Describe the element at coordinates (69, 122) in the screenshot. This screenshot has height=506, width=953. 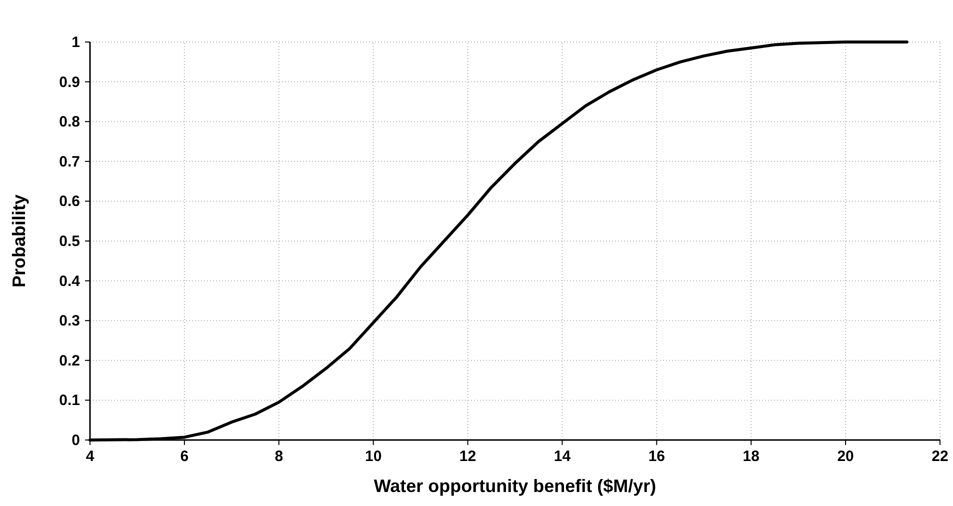
I see `y-tick-label: 0.8` at that location.